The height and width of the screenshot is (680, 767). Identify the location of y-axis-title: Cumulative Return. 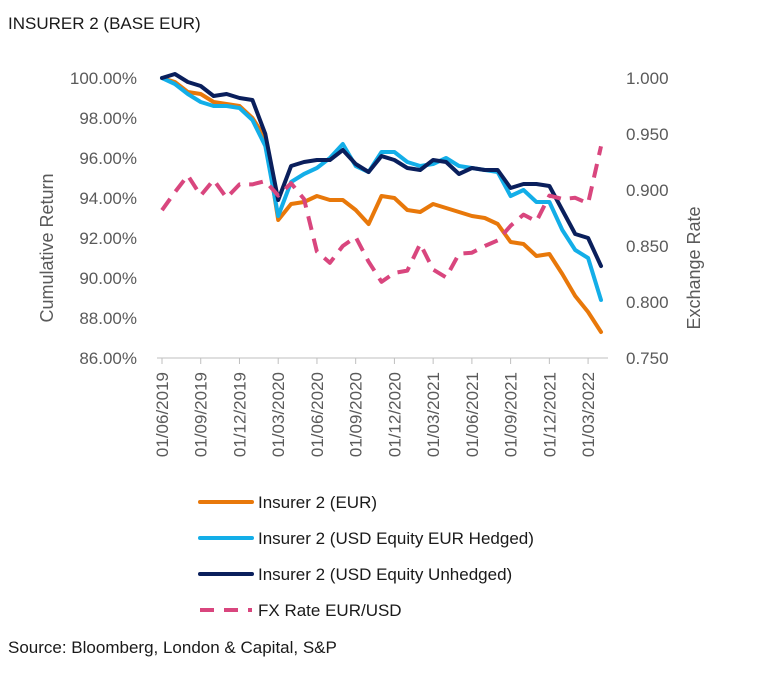
(47, 247).